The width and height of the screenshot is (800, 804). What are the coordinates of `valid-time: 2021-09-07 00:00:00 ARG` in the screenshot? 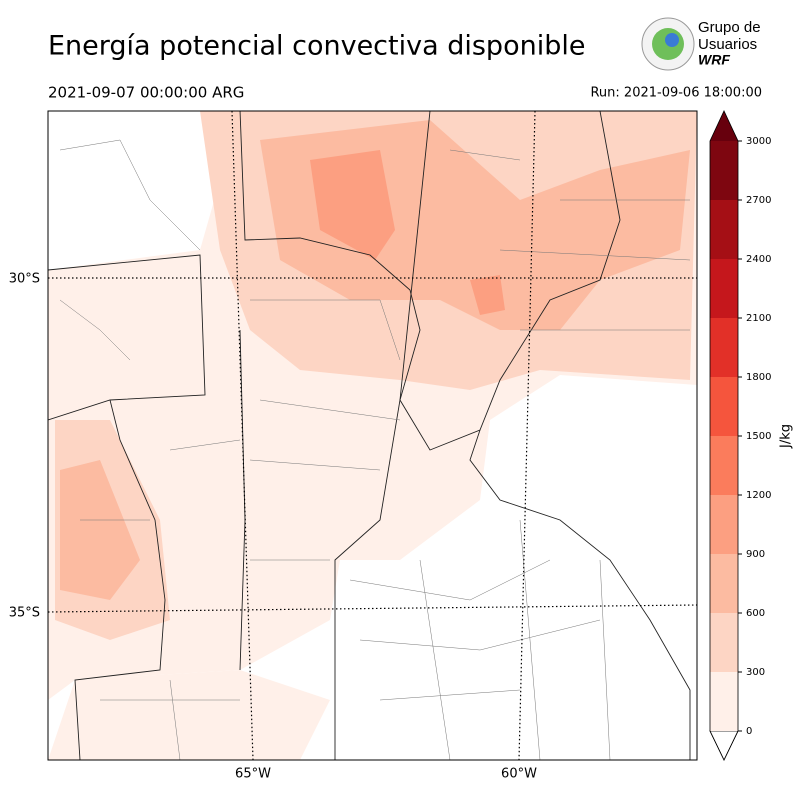 It's located at (146, 93).